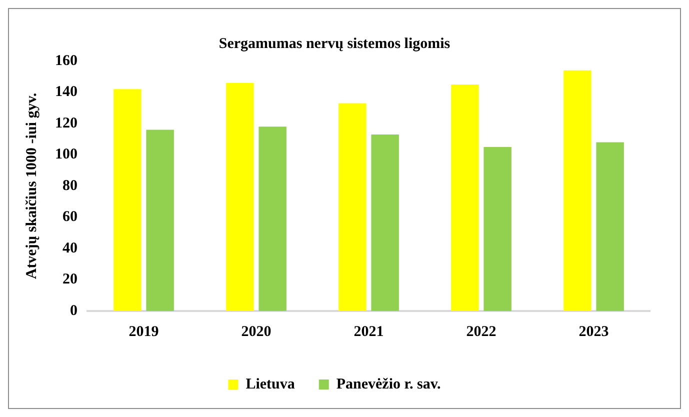 The height and width of the screenshot is (417, 689). I want to click on y-tick-label: 160, so click(66, 60).